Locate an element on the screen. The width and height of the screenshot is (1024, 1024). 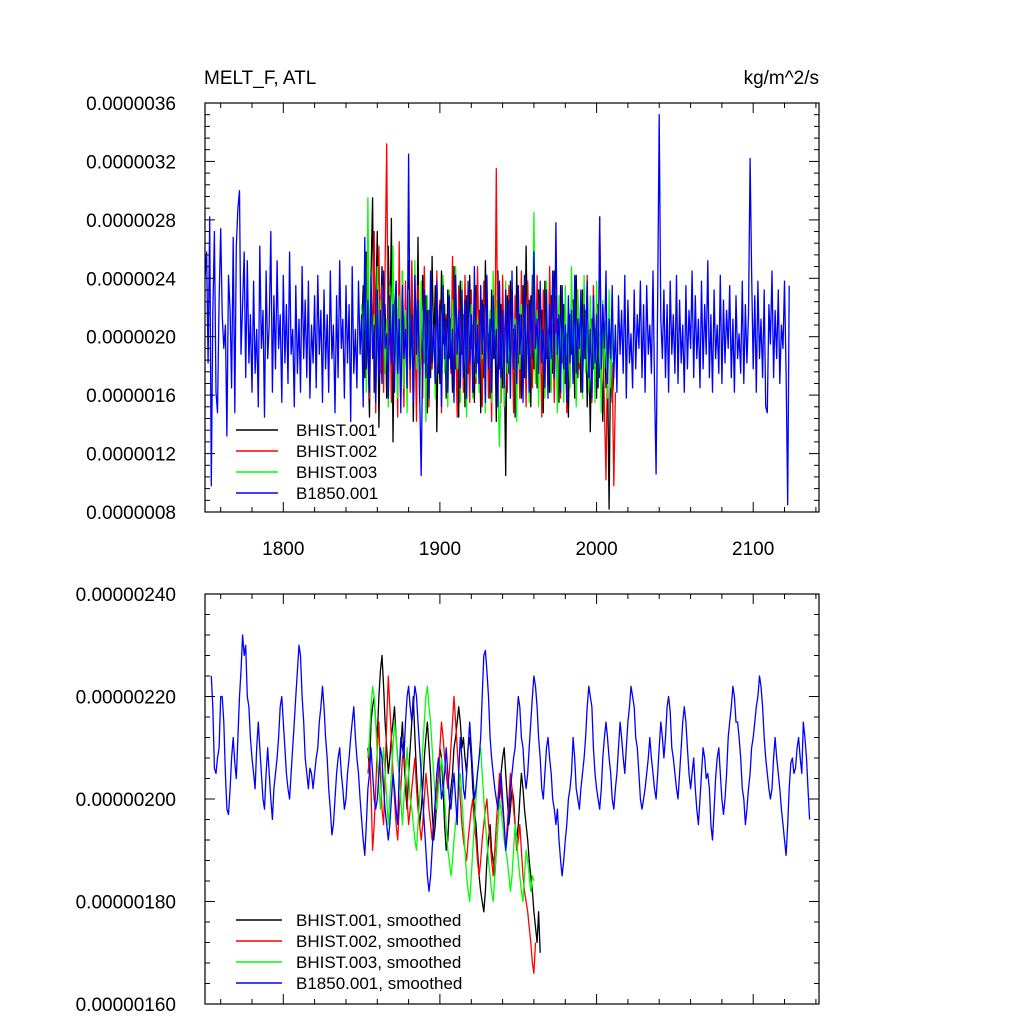
top-panel-y-tick-label: 0.0000016 is located at coordinates (131, 396).